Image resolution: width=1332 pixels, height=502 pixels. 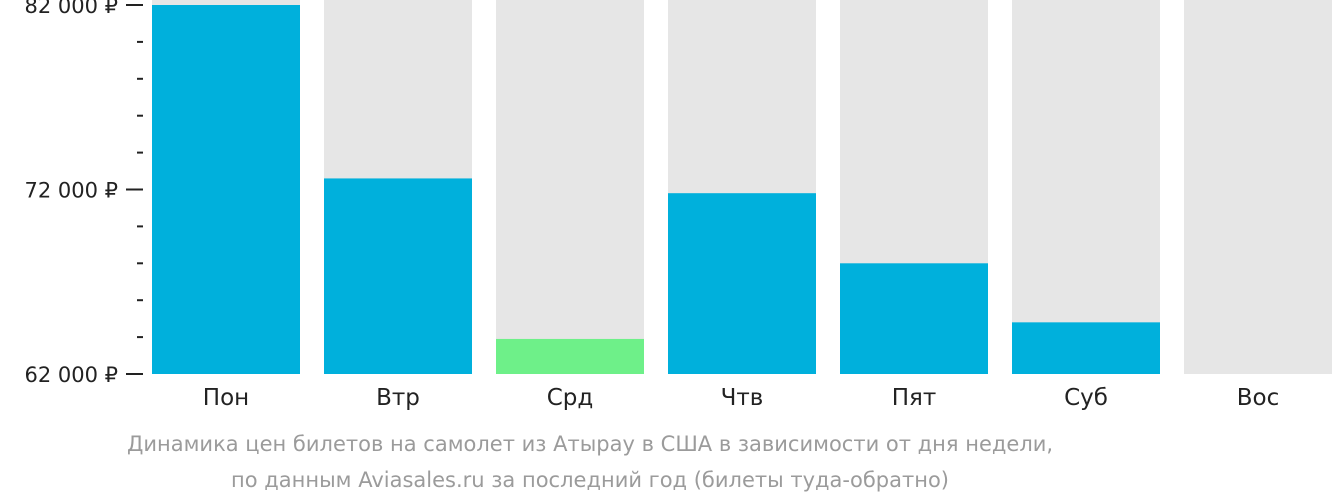 What do you see at coordinates (71, 9) in the screenshot?
I see `y-tick-label: 82 000 ₽` at bounding box center [71, 9].